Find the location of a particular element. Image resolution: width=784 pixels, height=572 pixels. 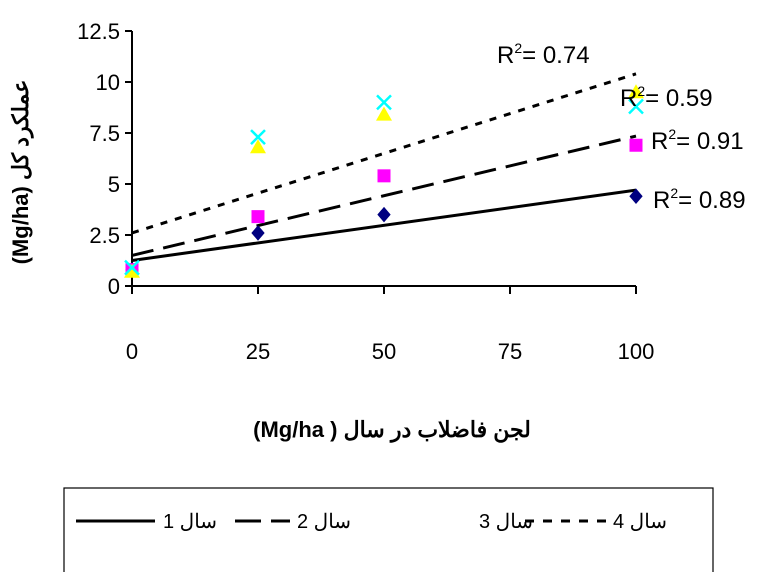

legend-box is located at coordinates (388, 529).